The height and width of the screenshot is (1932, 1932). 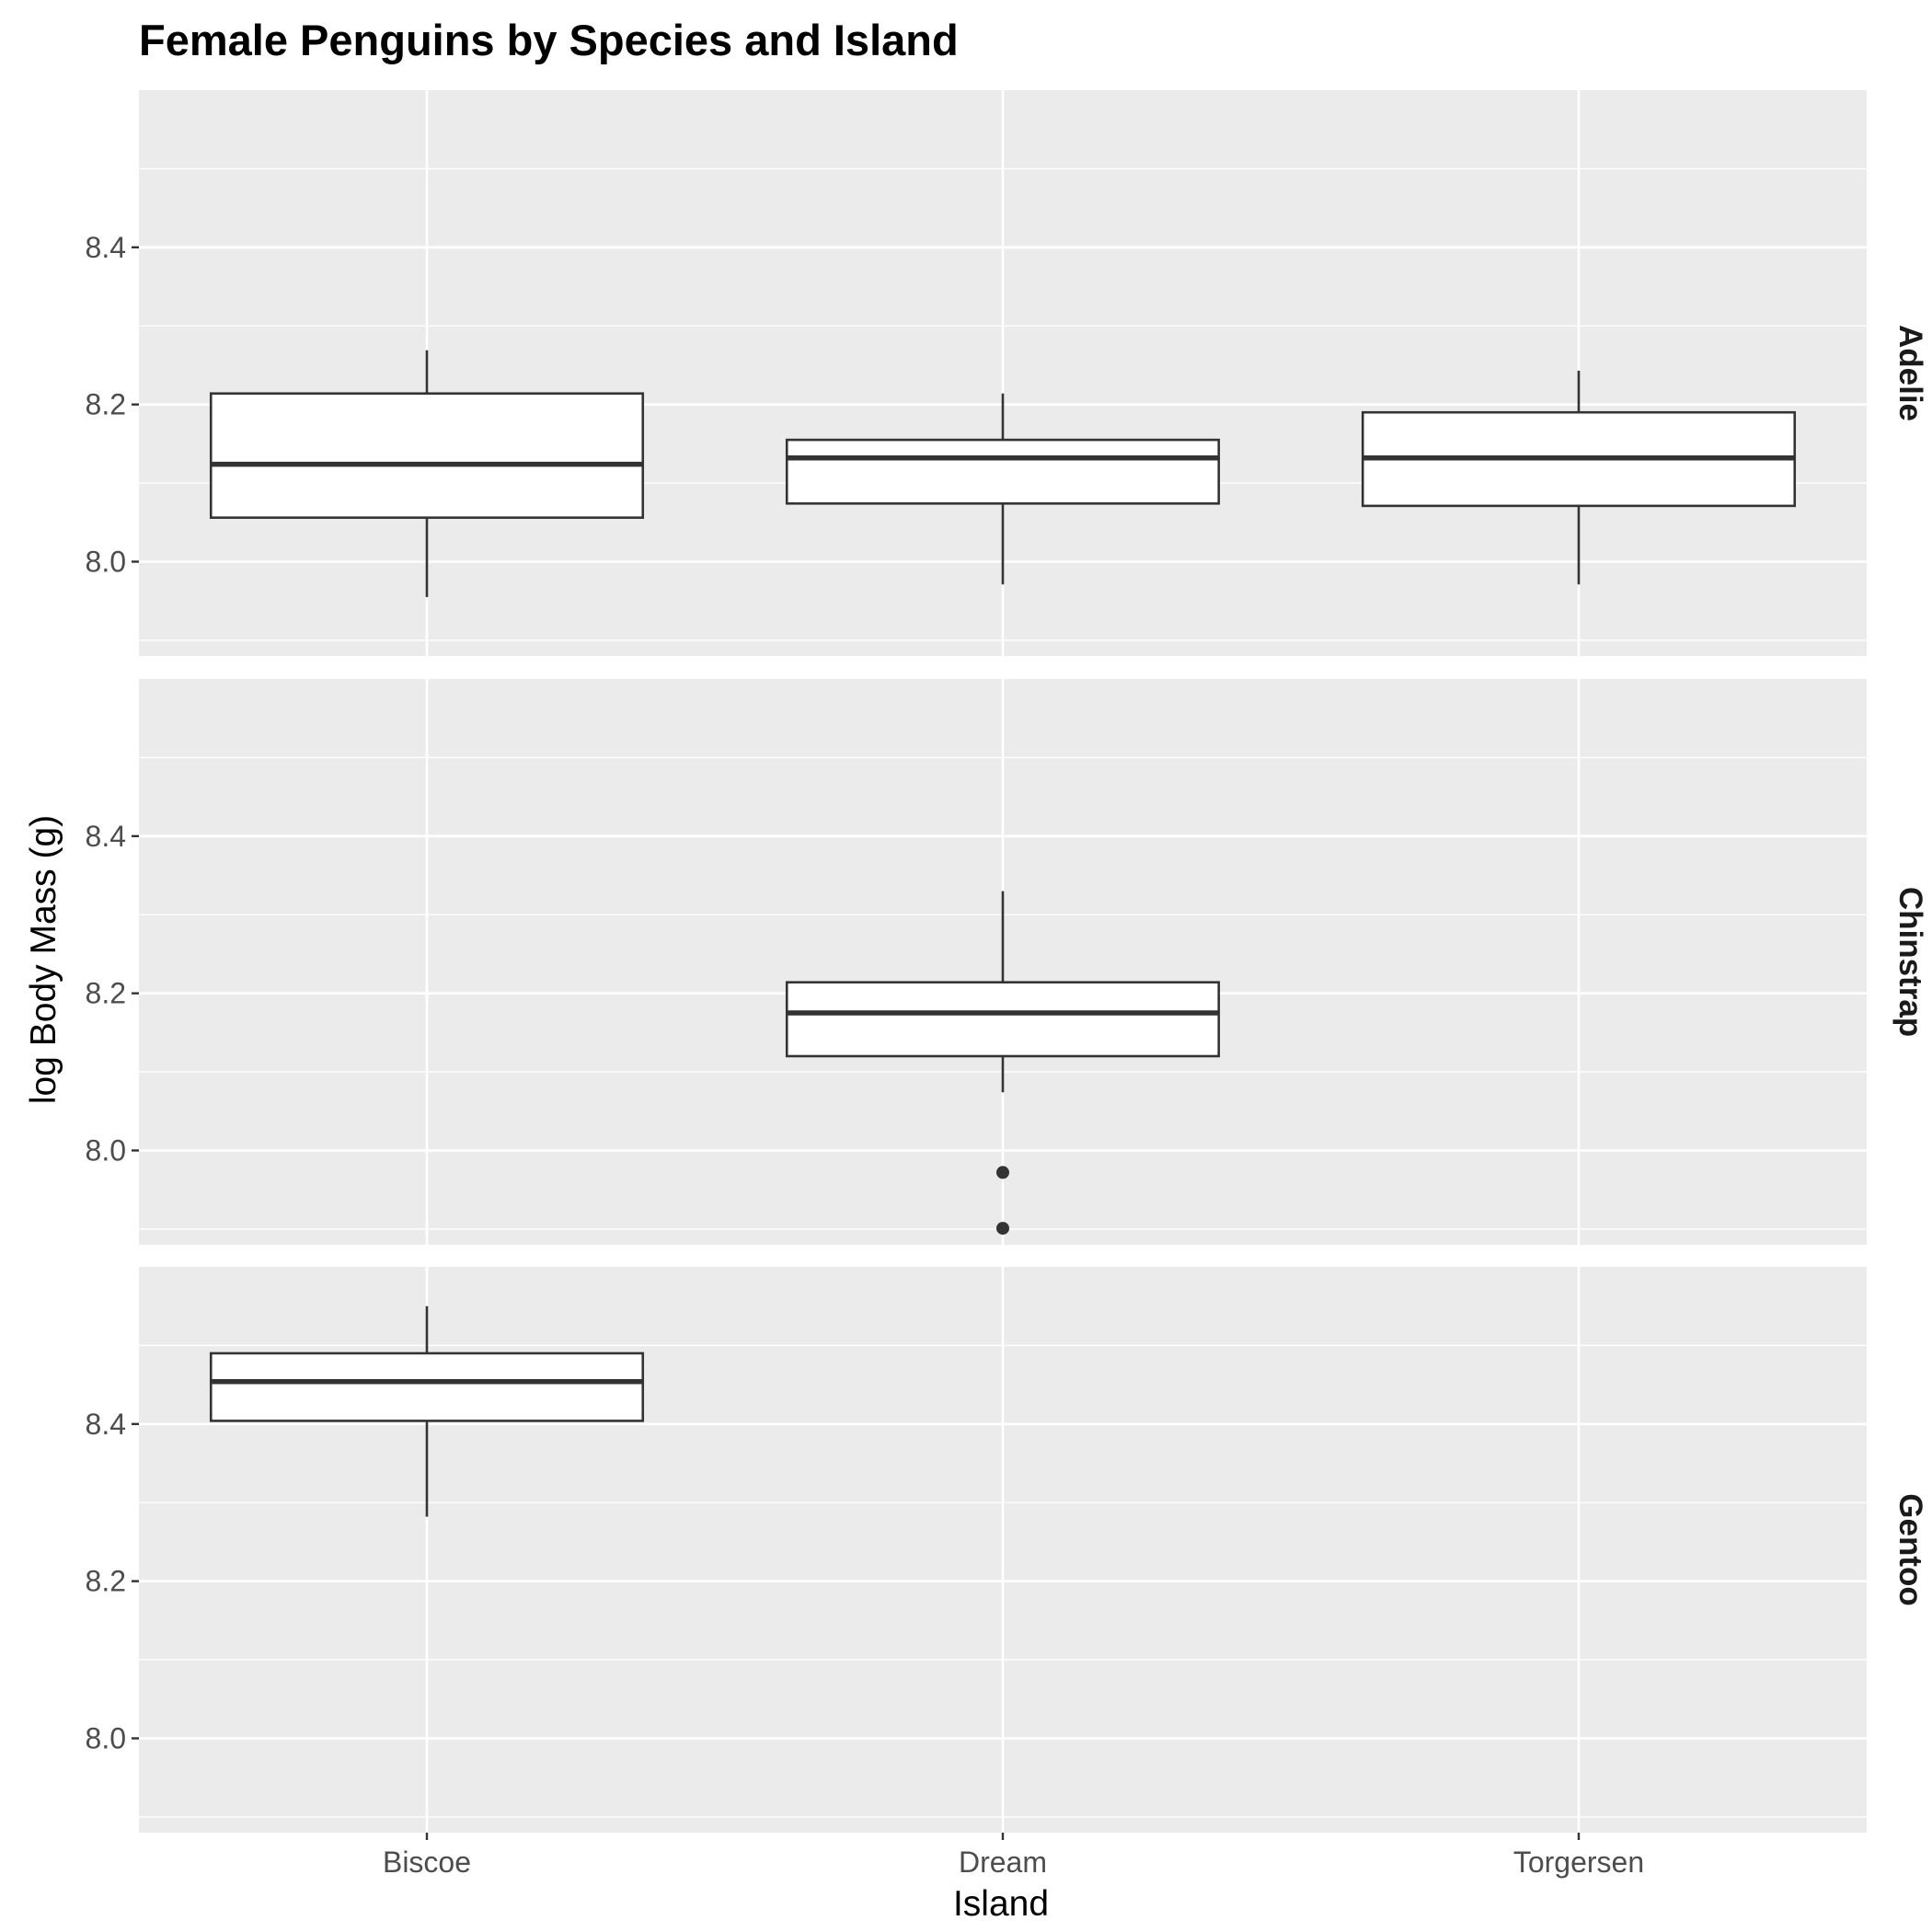 What do you see at coordinates (1579, 477) in the screenshot?
I see `box-adelie-torgersen` at bounding box center [1579, 477].